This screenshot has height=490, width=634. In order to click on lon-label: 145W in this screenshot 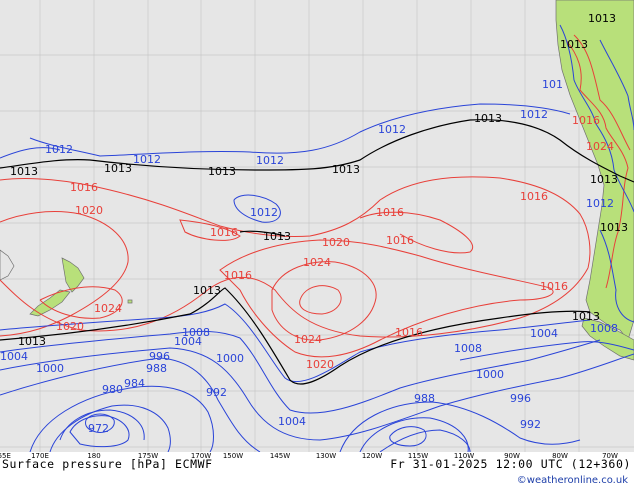, I will do `click(280, 456)`.